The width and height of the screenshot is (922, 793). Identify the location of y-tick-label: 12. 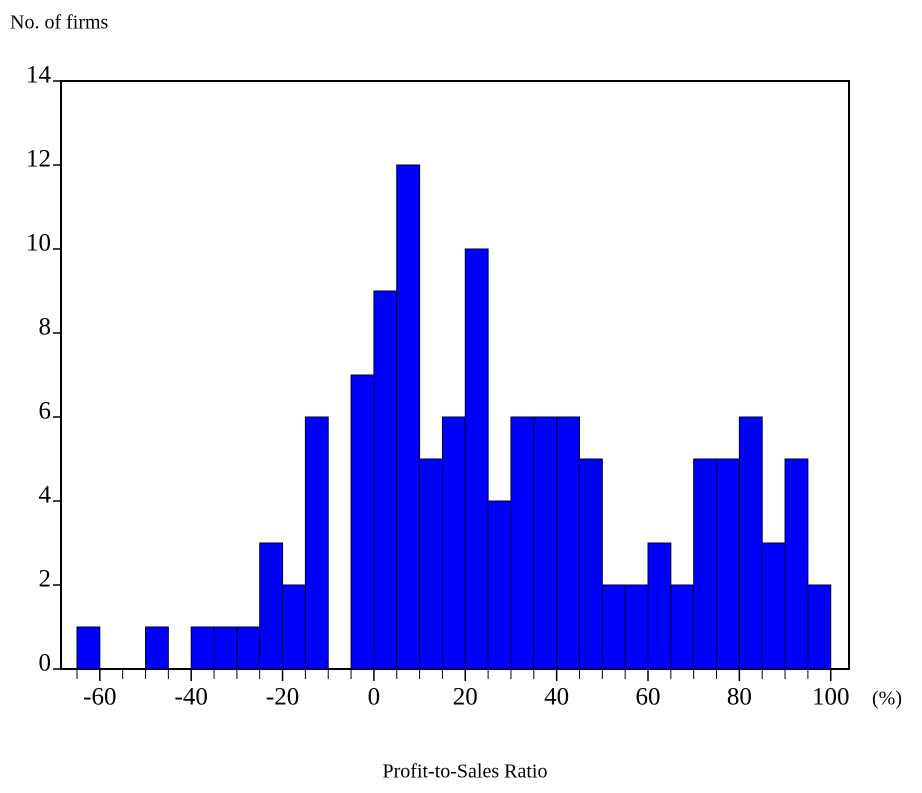
(38, 159).